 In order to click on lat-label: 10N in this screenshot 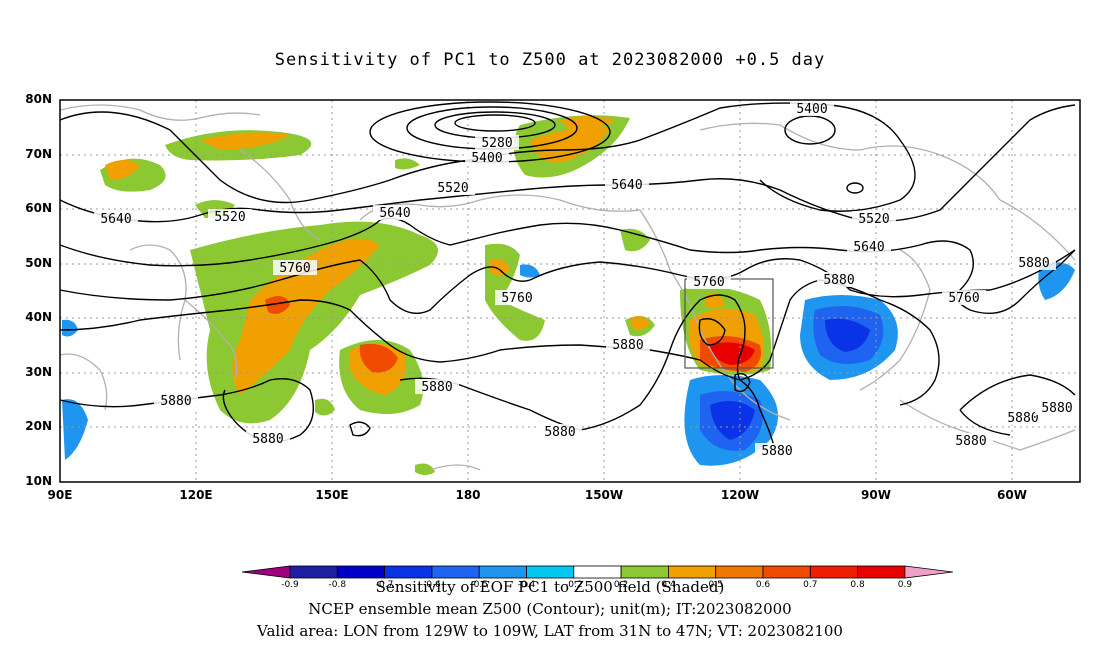, I will do `click(38, 481)`.